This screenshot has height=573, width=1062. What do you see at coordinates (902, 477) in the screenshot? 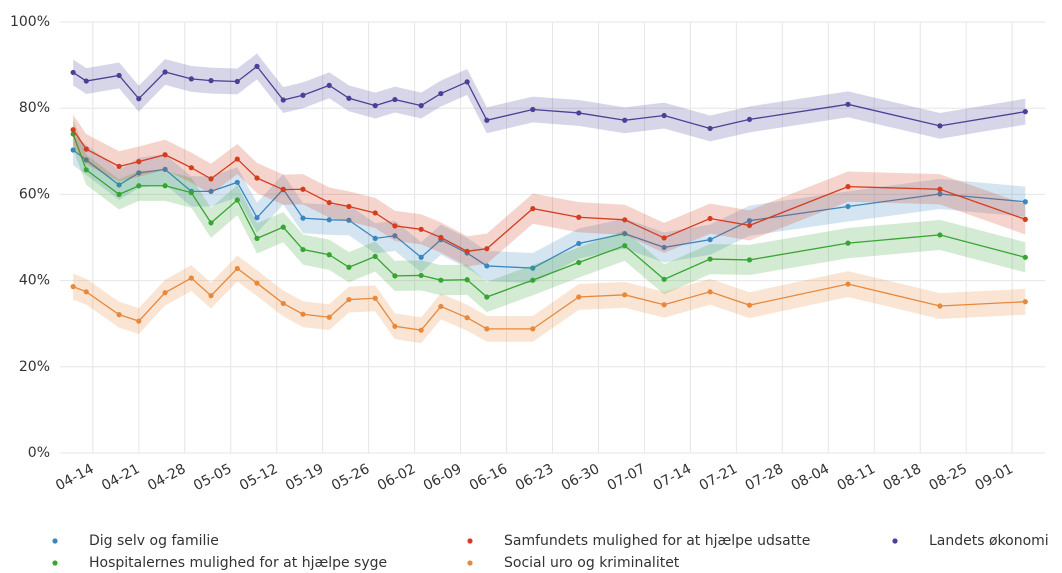
I see `x-tick-label: 08-18` at bounding box center [902, 477].